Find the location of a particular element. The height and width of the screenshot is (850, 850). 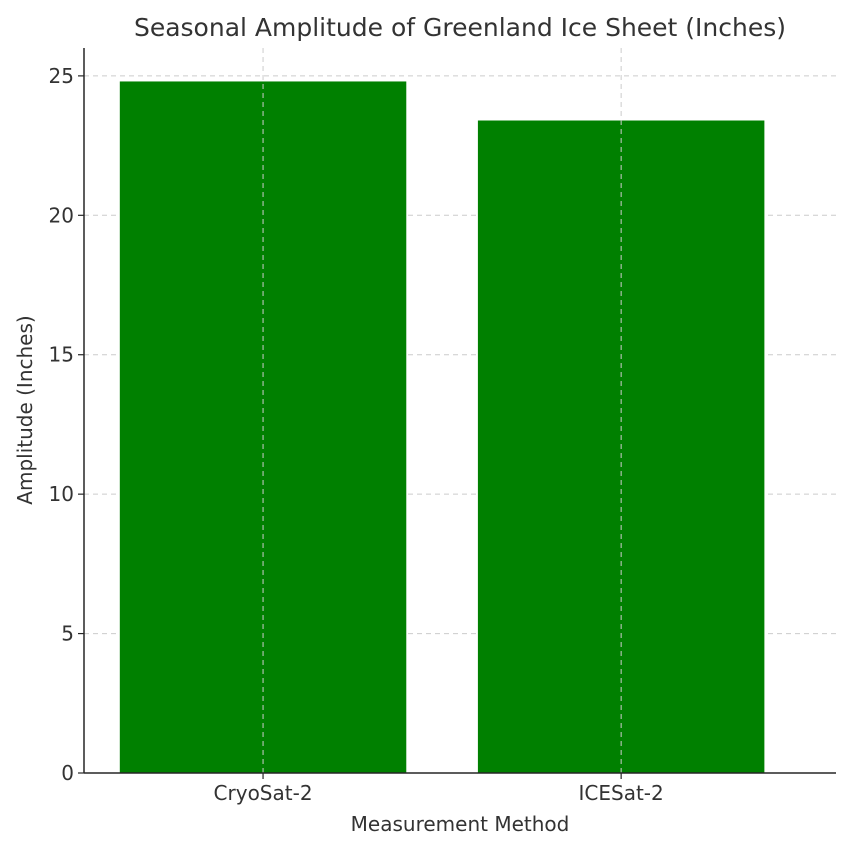

x-tick-label: ICESat-2 is located at coordinates (621, 793).